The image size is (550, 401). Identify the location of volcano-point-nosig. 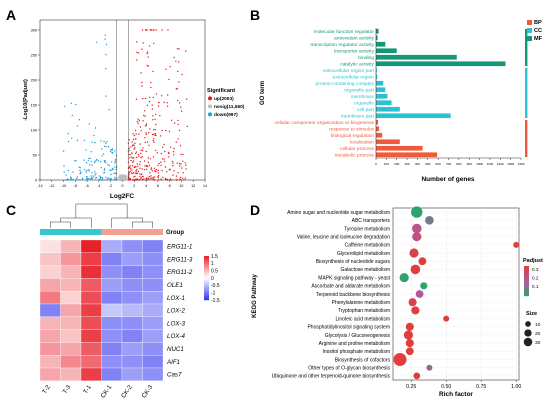
(122, 175).